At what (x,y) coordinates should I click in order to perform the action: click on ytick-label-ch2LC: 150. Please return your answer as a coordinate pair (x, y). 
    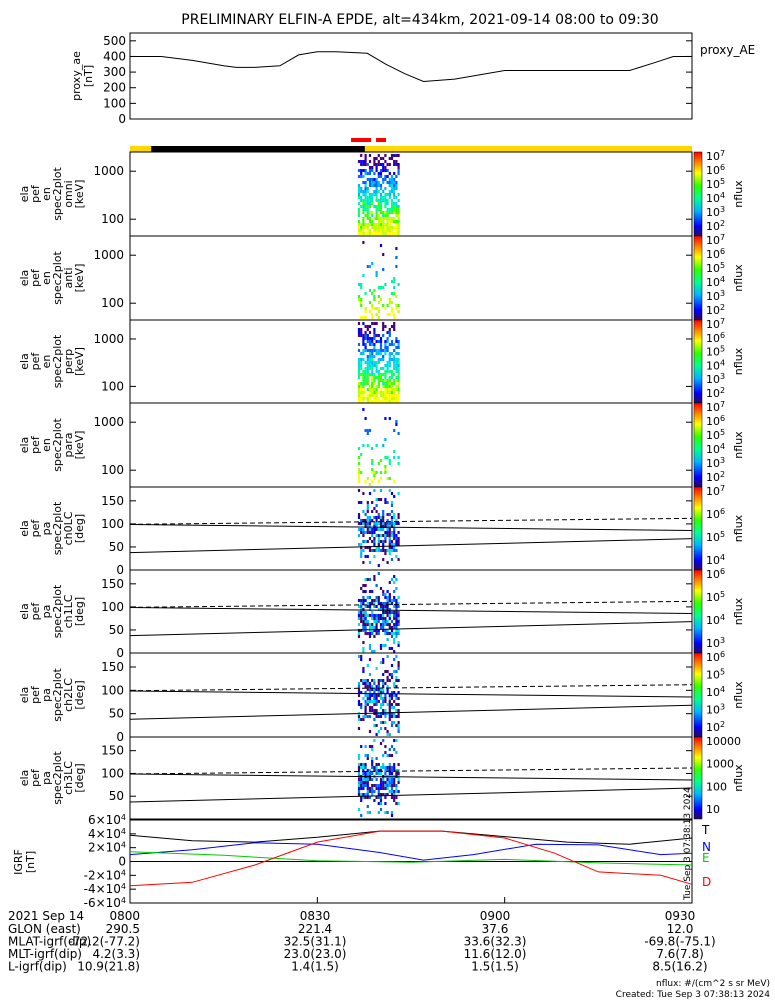
    Looking at the image, I should click on (112, 667).